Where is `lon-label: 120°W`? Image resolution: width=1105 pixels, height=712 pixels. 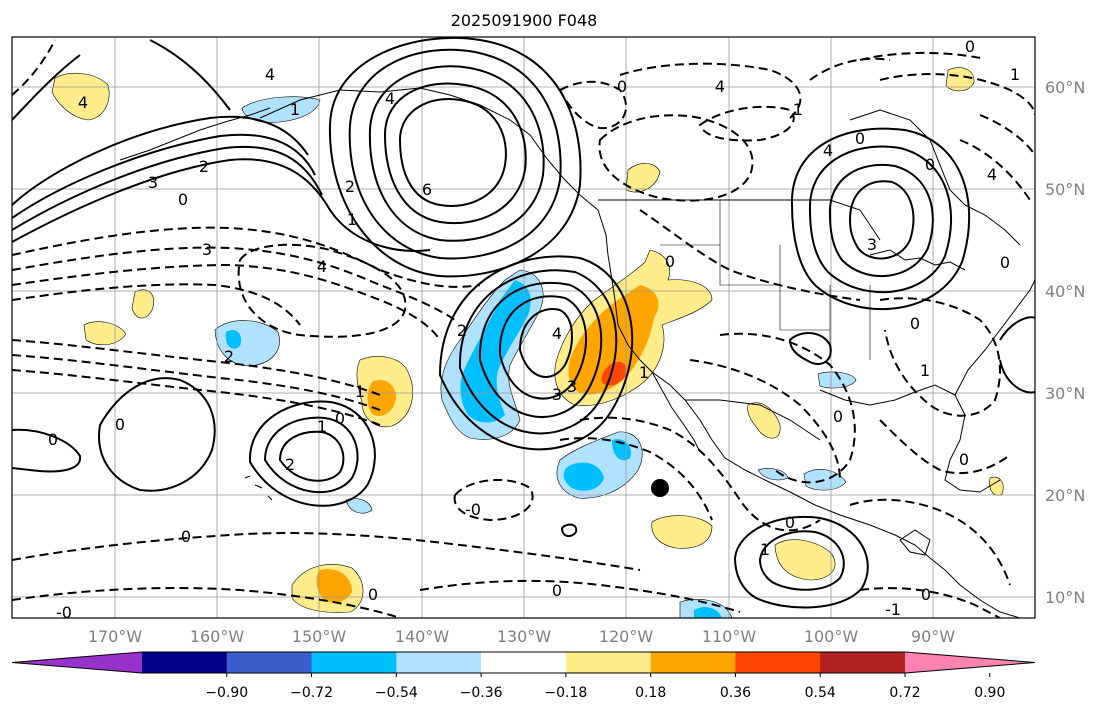 lon-label: 120°W is located at coordinates (626, 636).